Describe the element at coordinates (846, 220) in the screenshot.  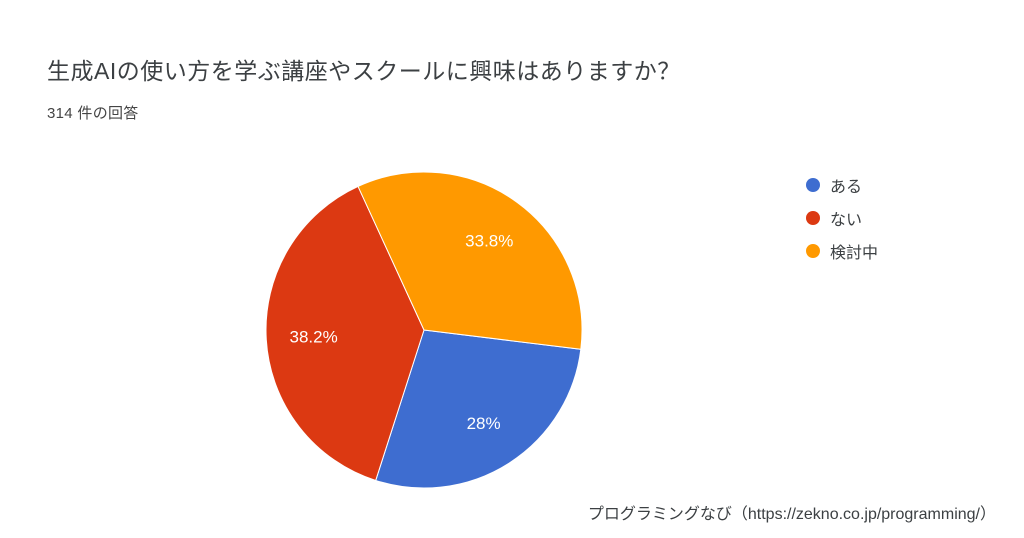
I see `legend-label: ない` at that location.